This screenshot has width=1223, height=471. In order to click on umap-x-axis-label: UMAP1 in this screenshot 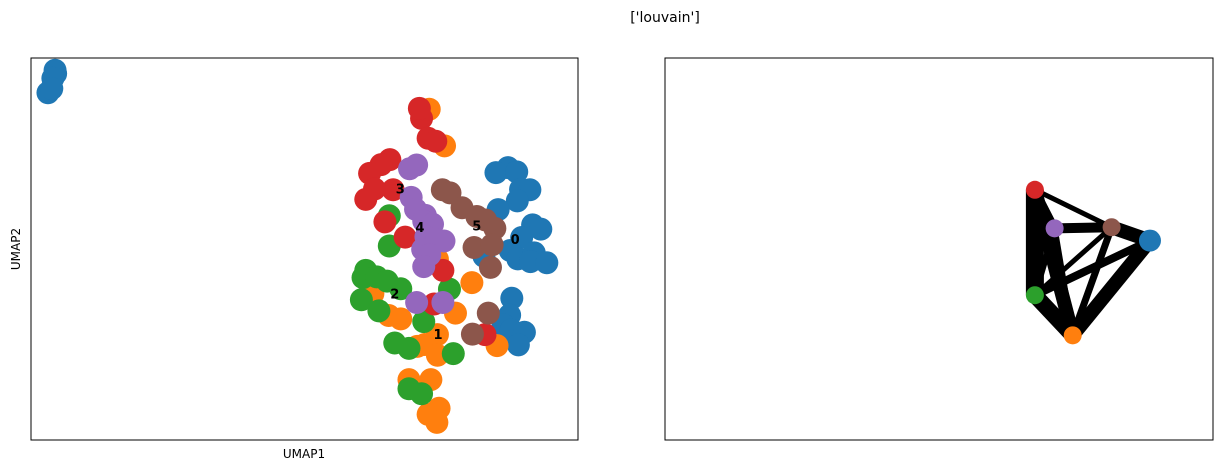, I will do `click(304, 454)`.